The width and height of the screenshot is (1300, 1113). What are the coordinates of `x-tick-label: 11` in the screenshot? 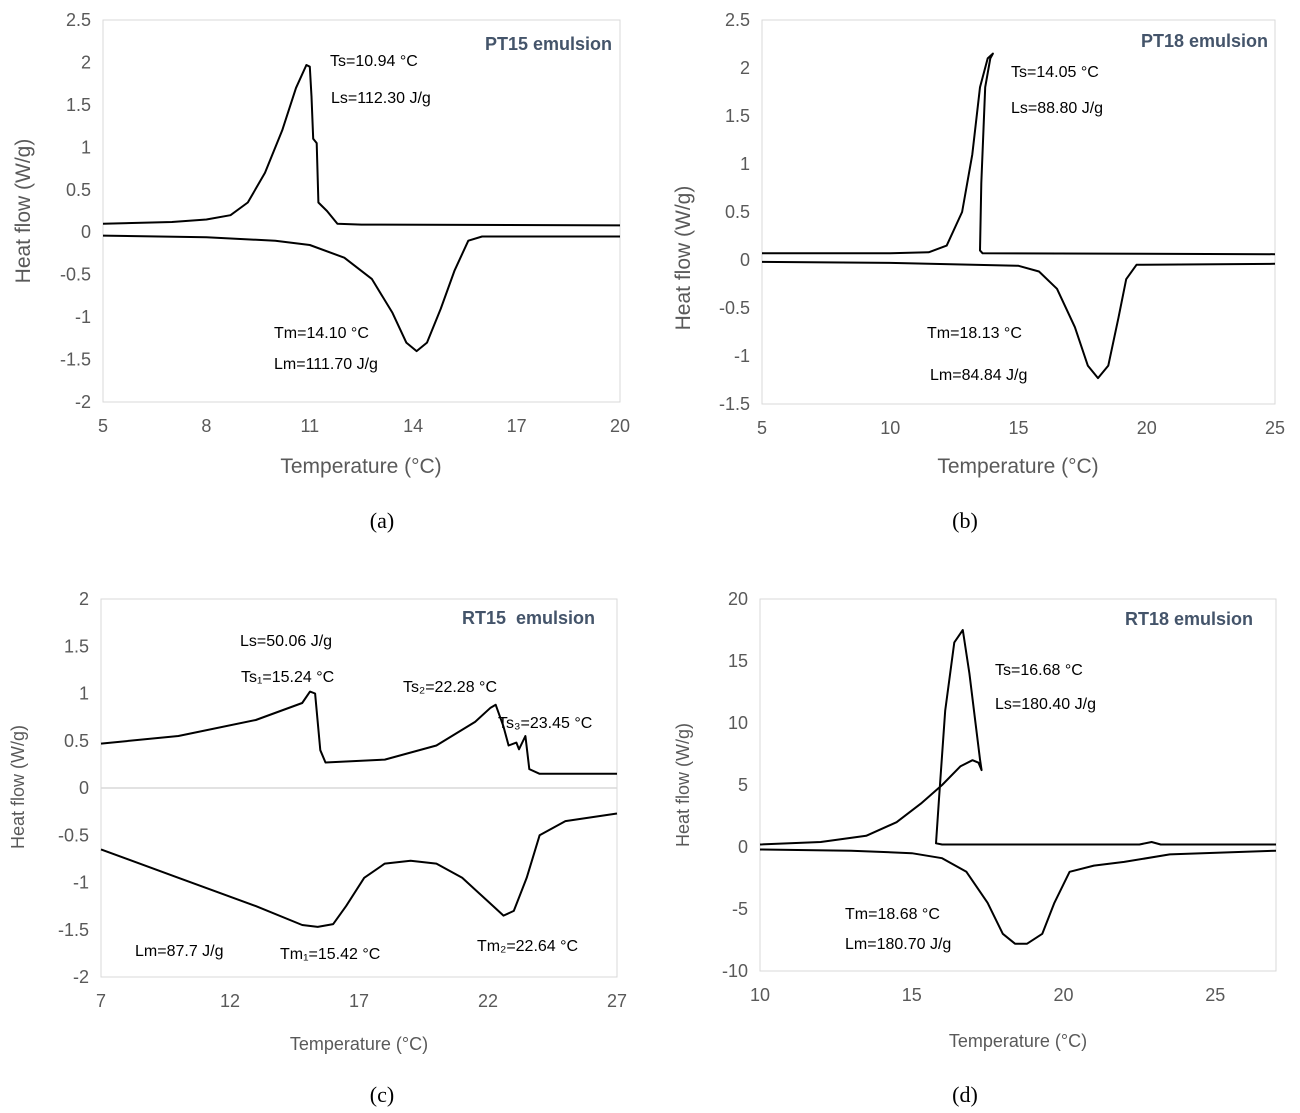 It's located at (309, 426).